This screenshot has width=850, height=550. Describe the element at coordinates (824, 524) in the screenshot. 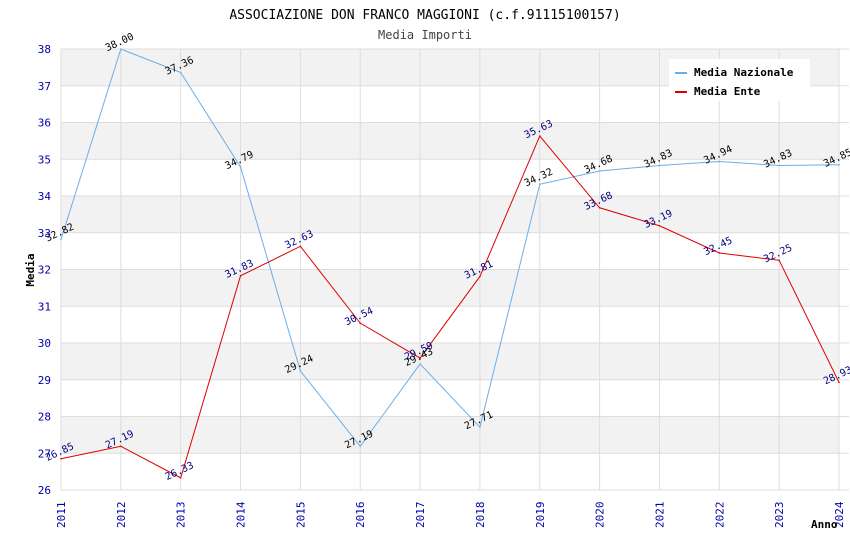

I see `x-axis-label: Anno` at that location.